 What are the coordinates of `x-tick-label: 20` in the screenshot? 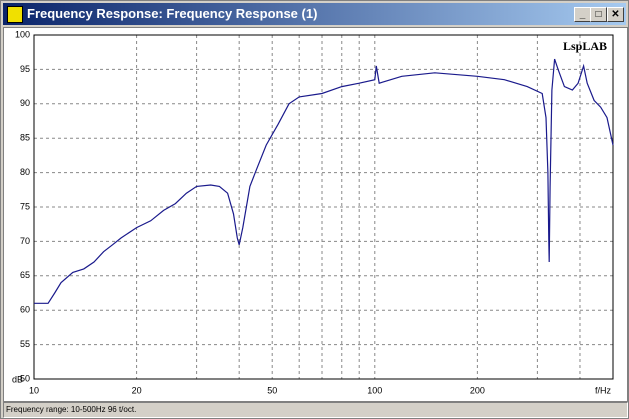 It's located at (137, 390).